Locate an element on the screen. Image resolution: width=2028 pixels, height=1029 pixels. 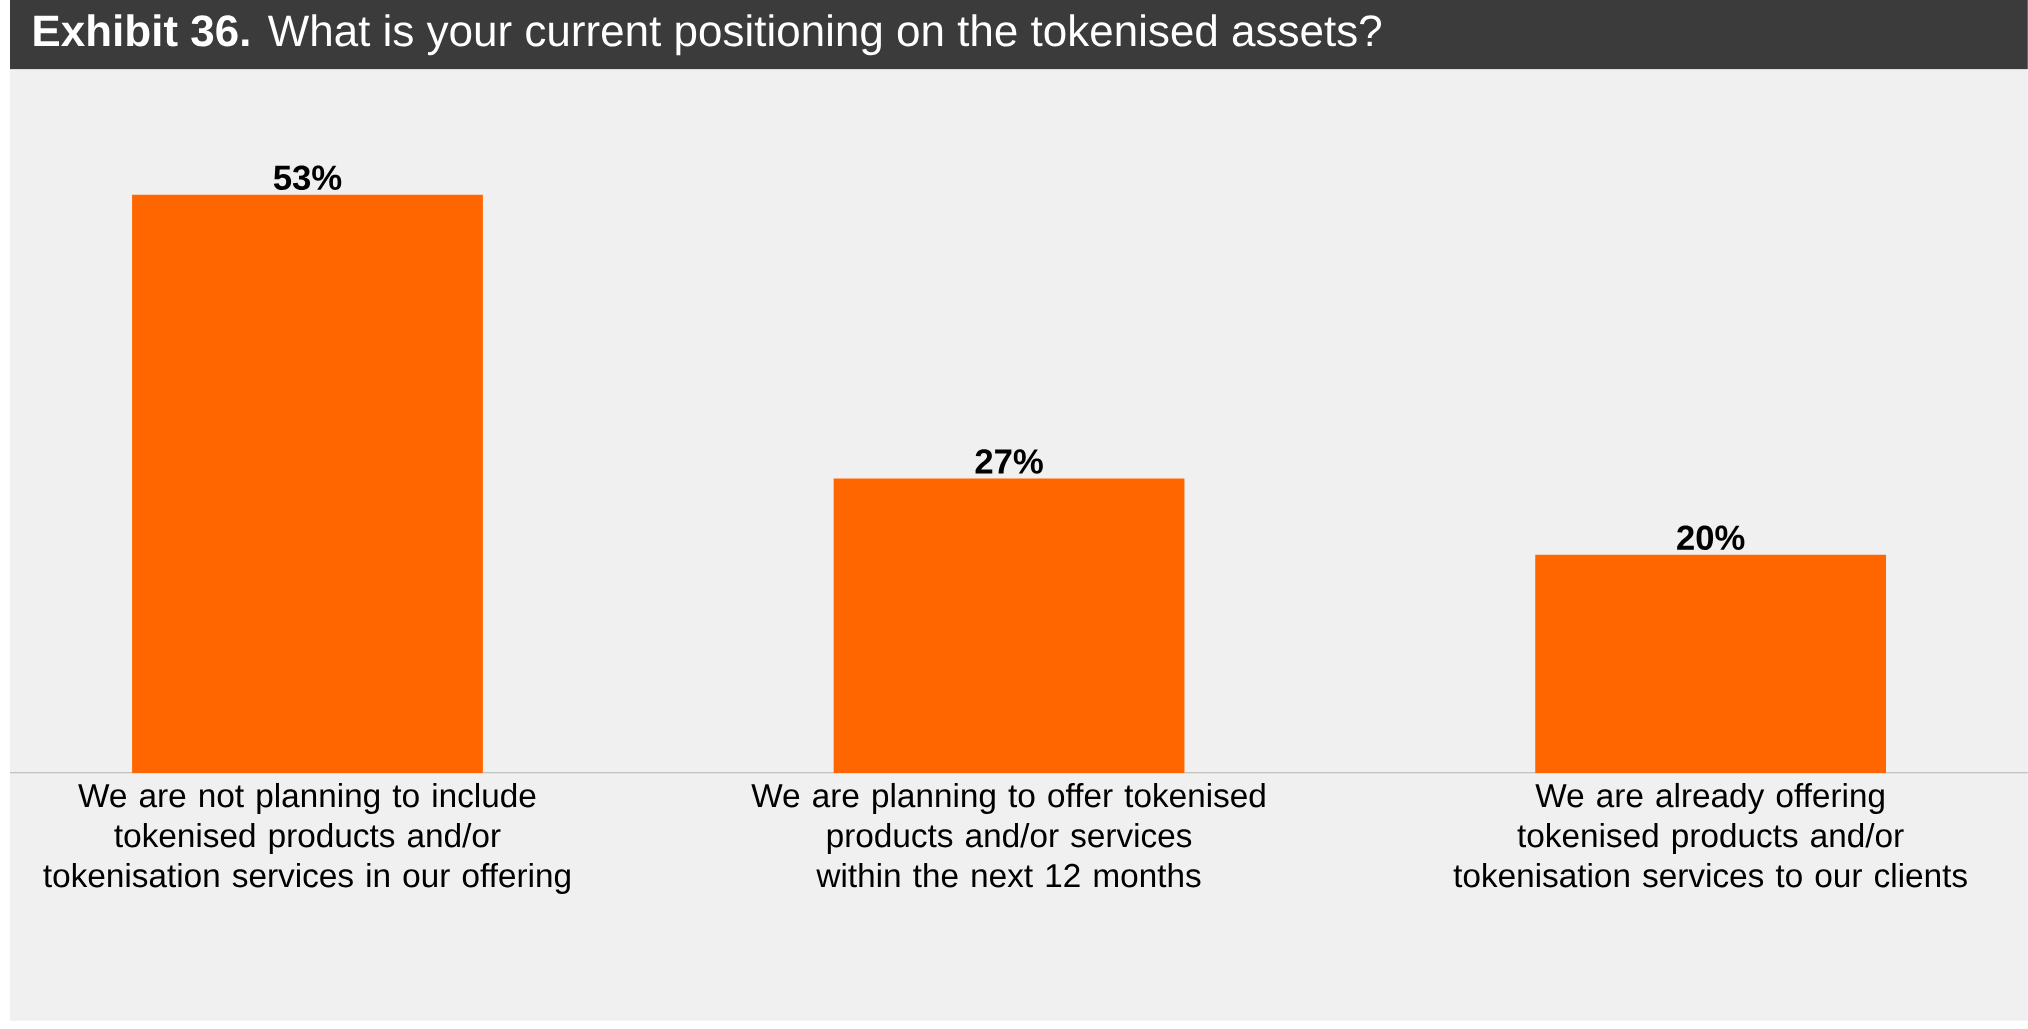
data-label: 53% is located at coordinates (307, 178).